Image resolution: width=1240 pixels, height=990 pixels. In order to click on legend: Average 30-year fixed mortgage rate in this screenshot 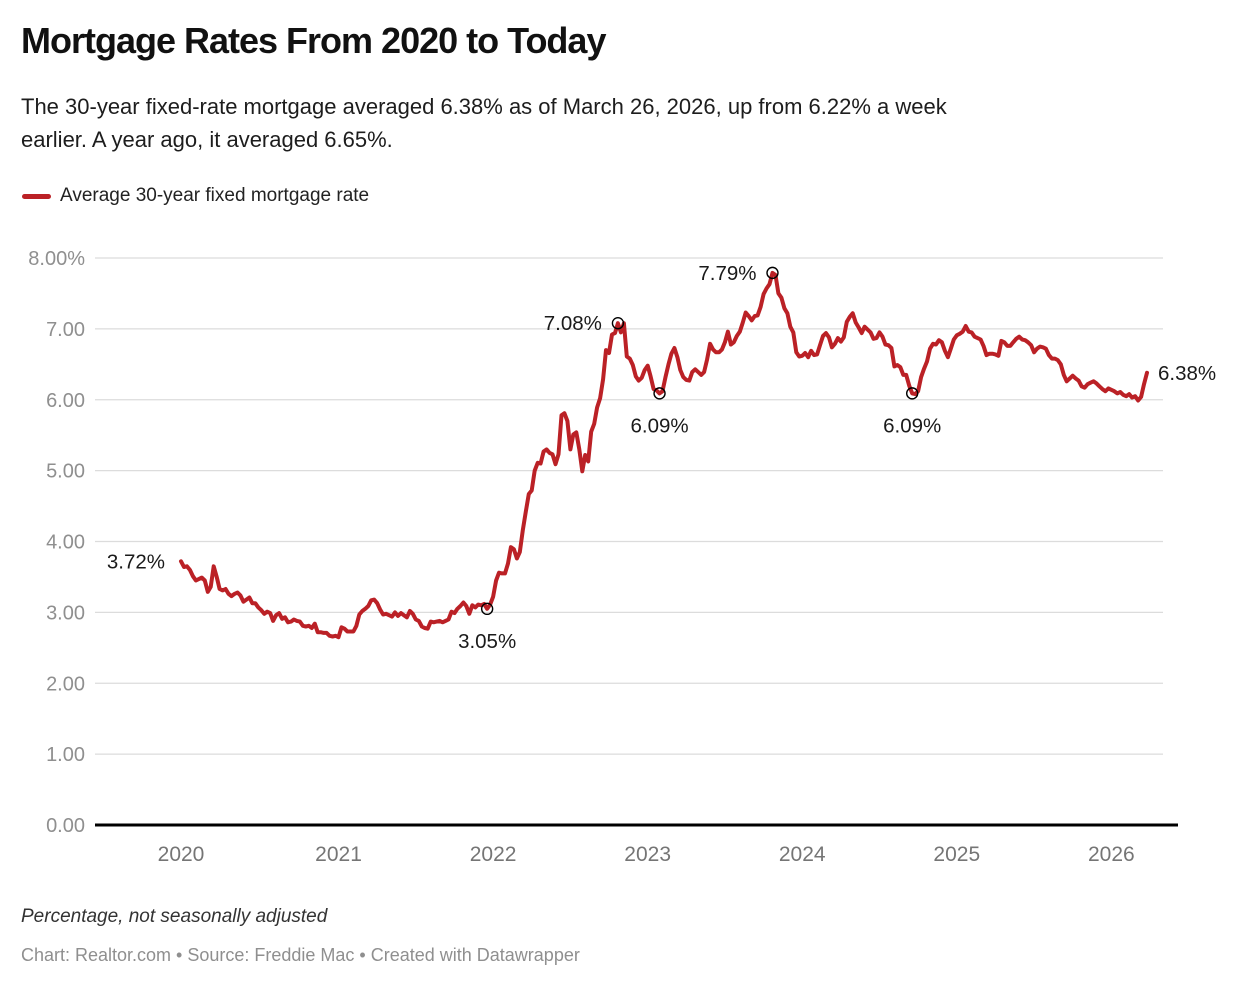, I will do `click(195, 196)`.